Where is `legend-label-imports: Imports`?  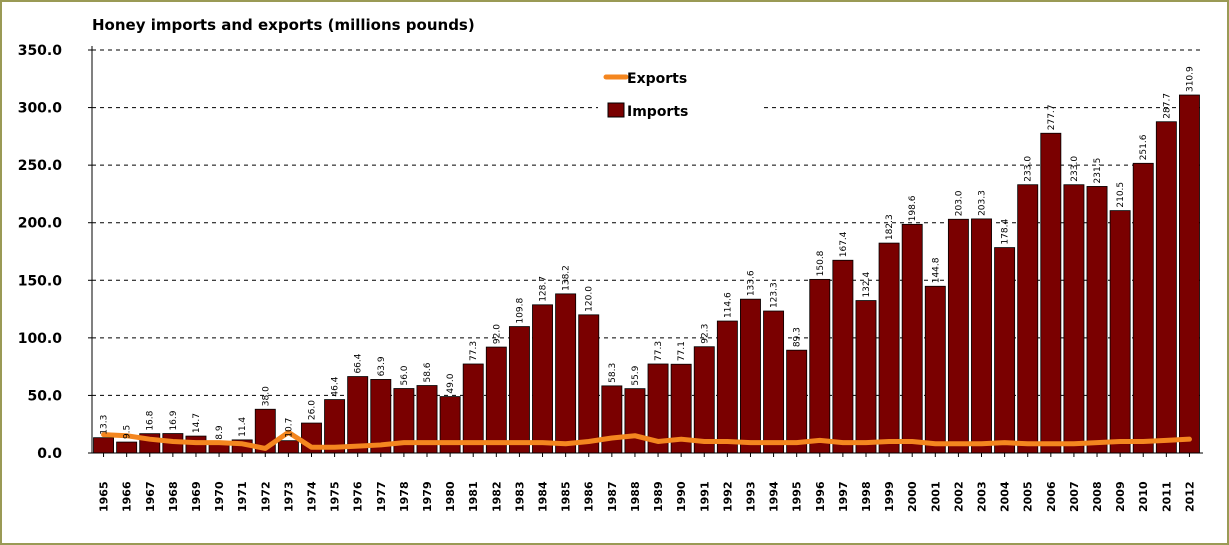 legend-label-imports: Imports is located at coordinates (657, 112).